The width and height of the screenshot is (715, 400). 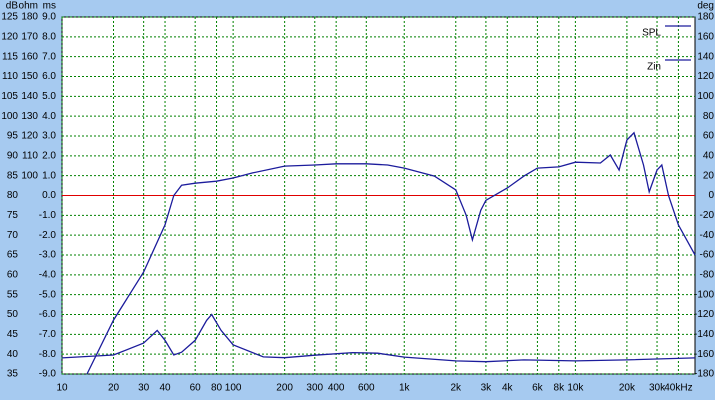 I want to click on y4-tick-label: 80, so click(x=709, y=116).